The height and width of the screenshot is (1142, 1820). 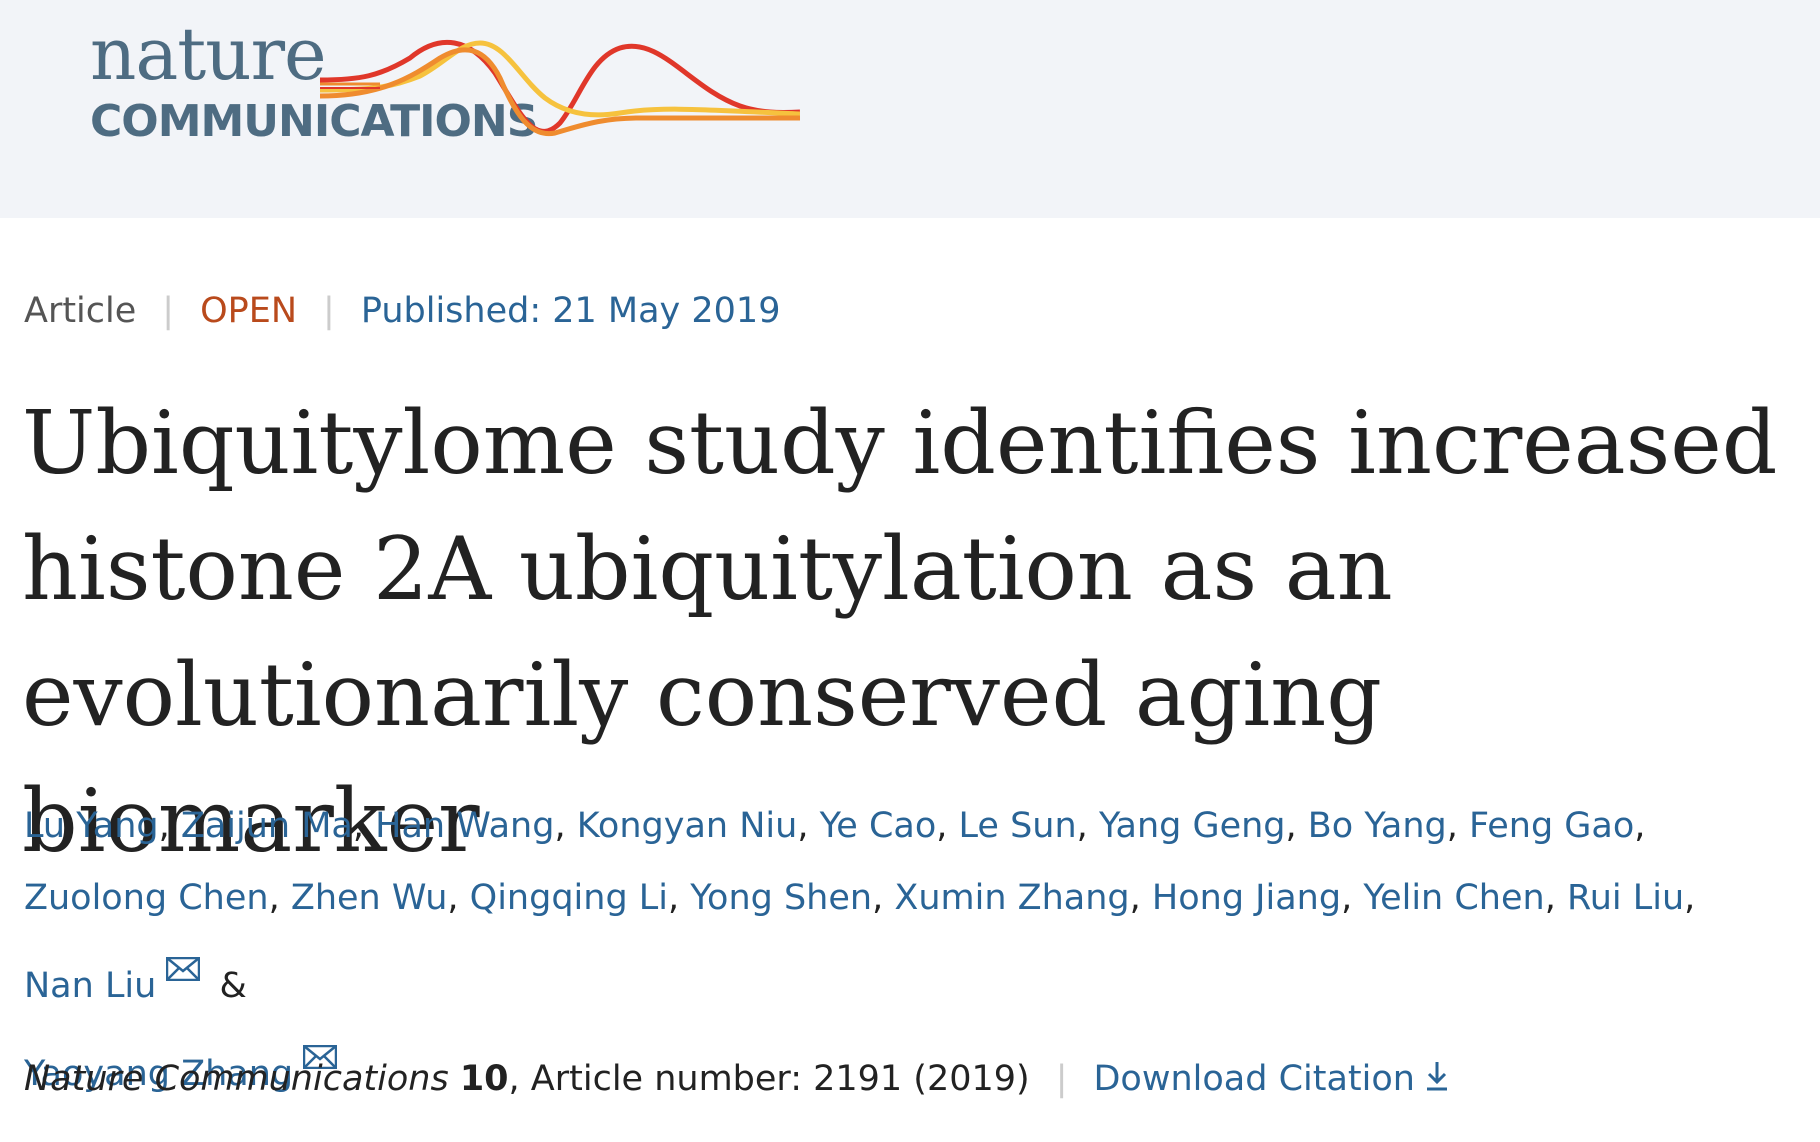 I want to click on download-citation-label: Download Citation, so click(x=1254, y=1079).